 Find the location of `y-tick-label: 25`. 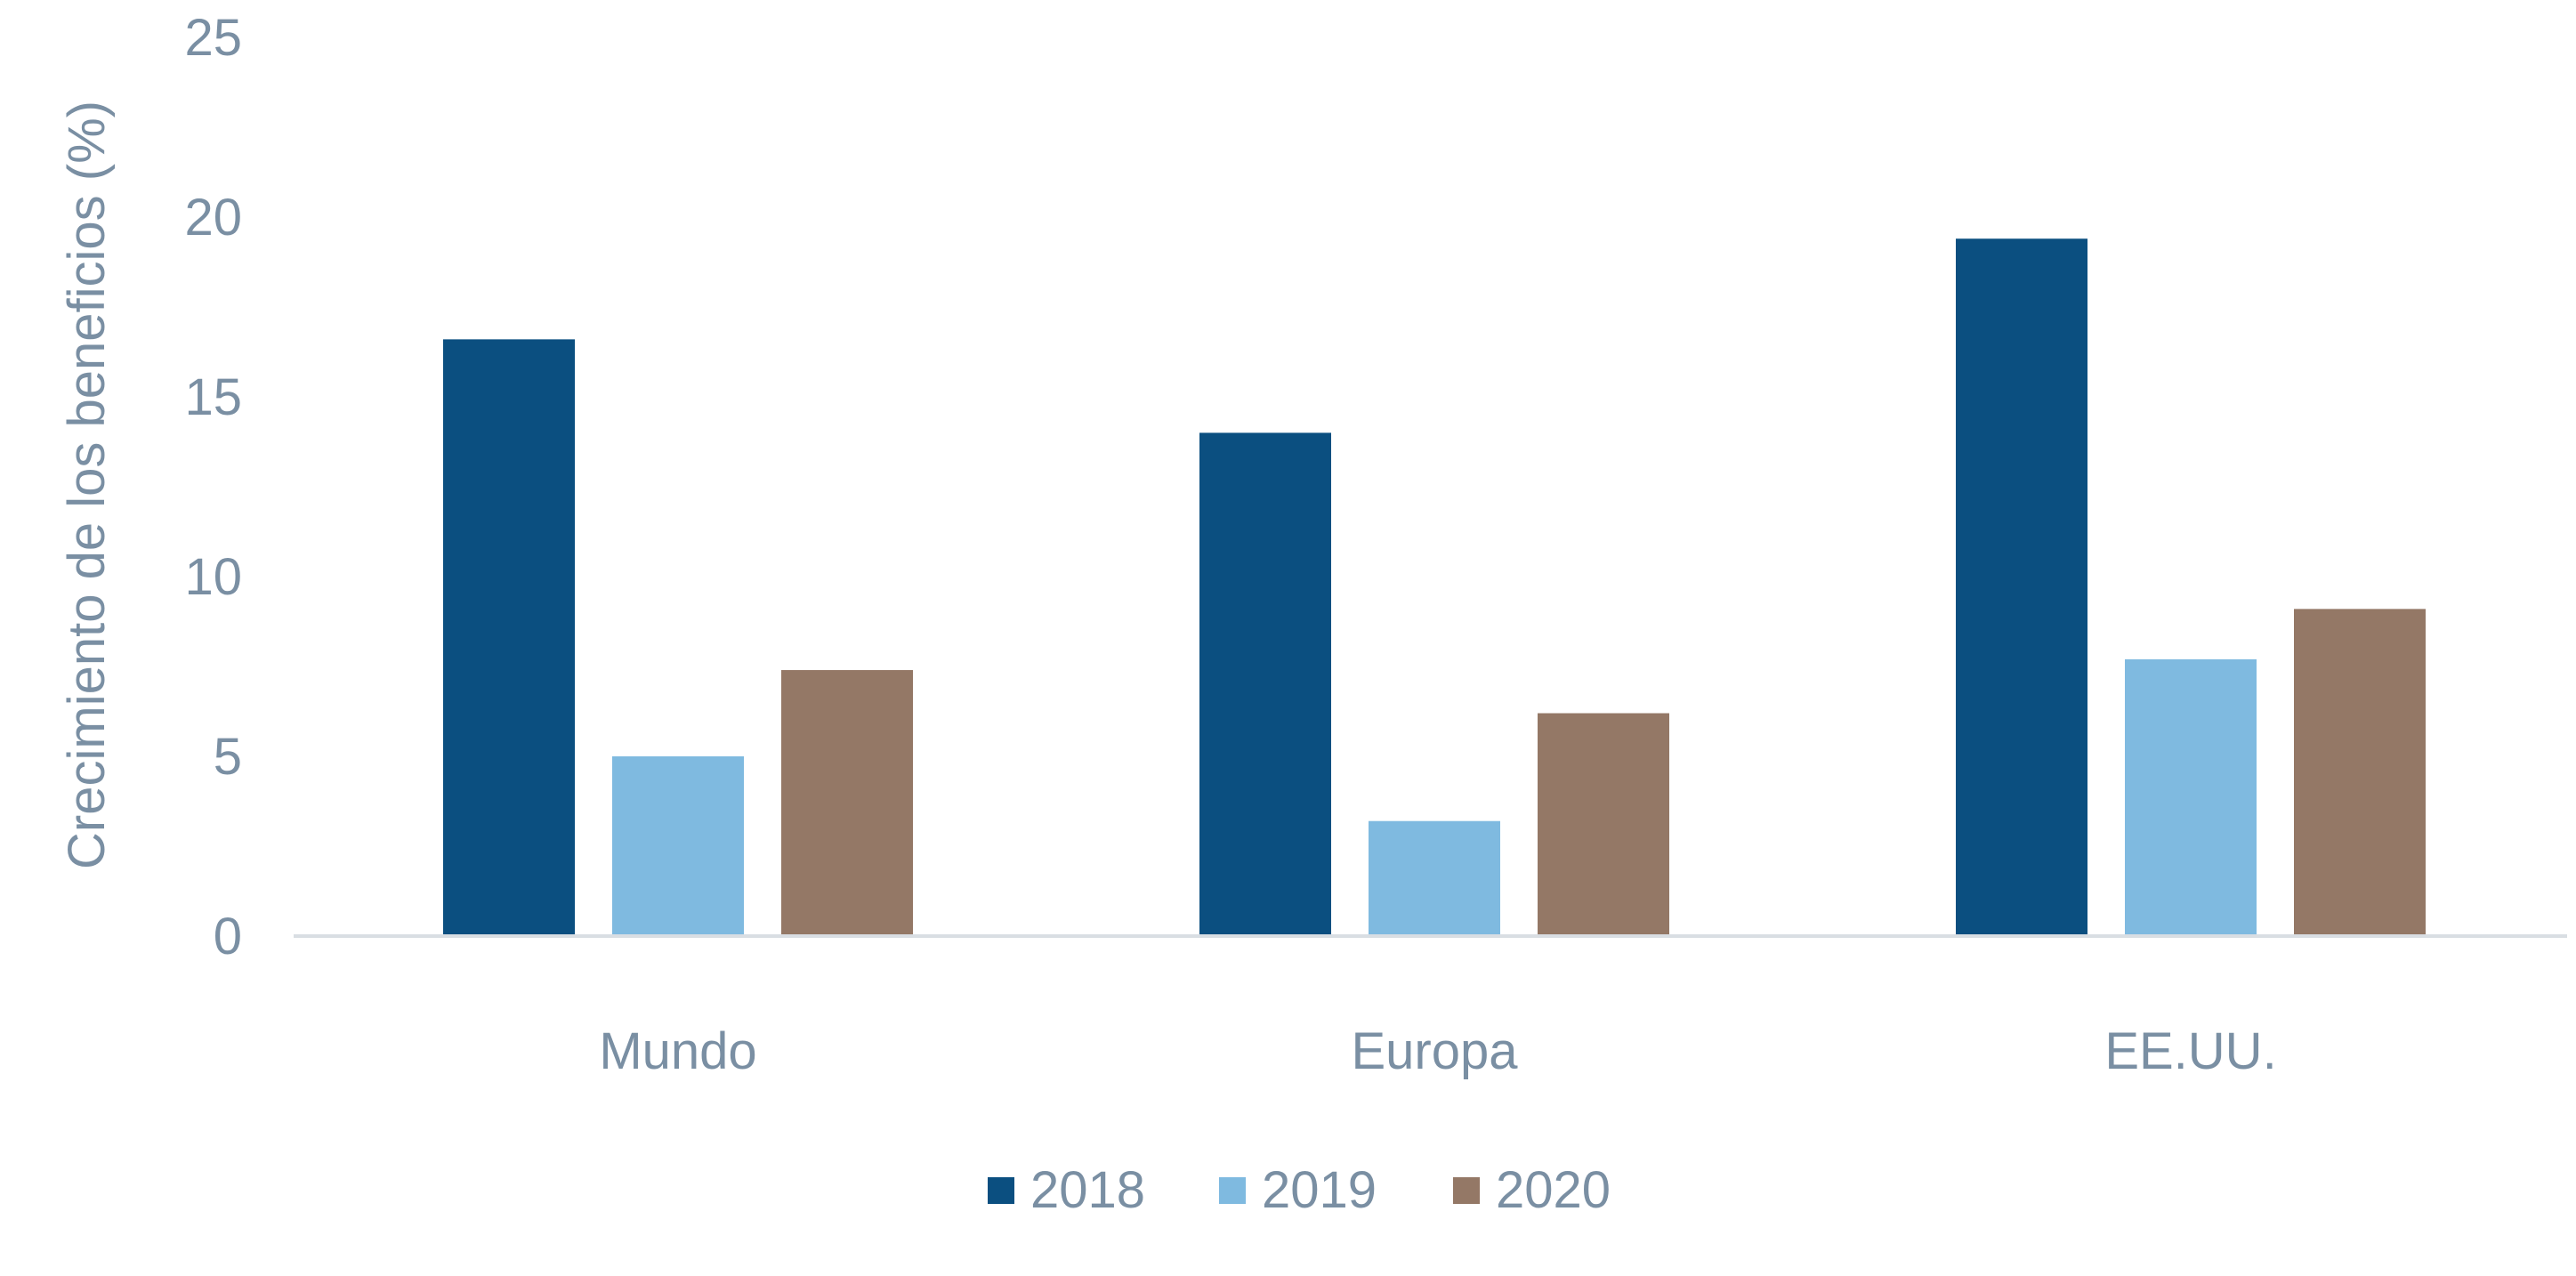

y-tick-label: 25 is located at coordinates (213, 38).